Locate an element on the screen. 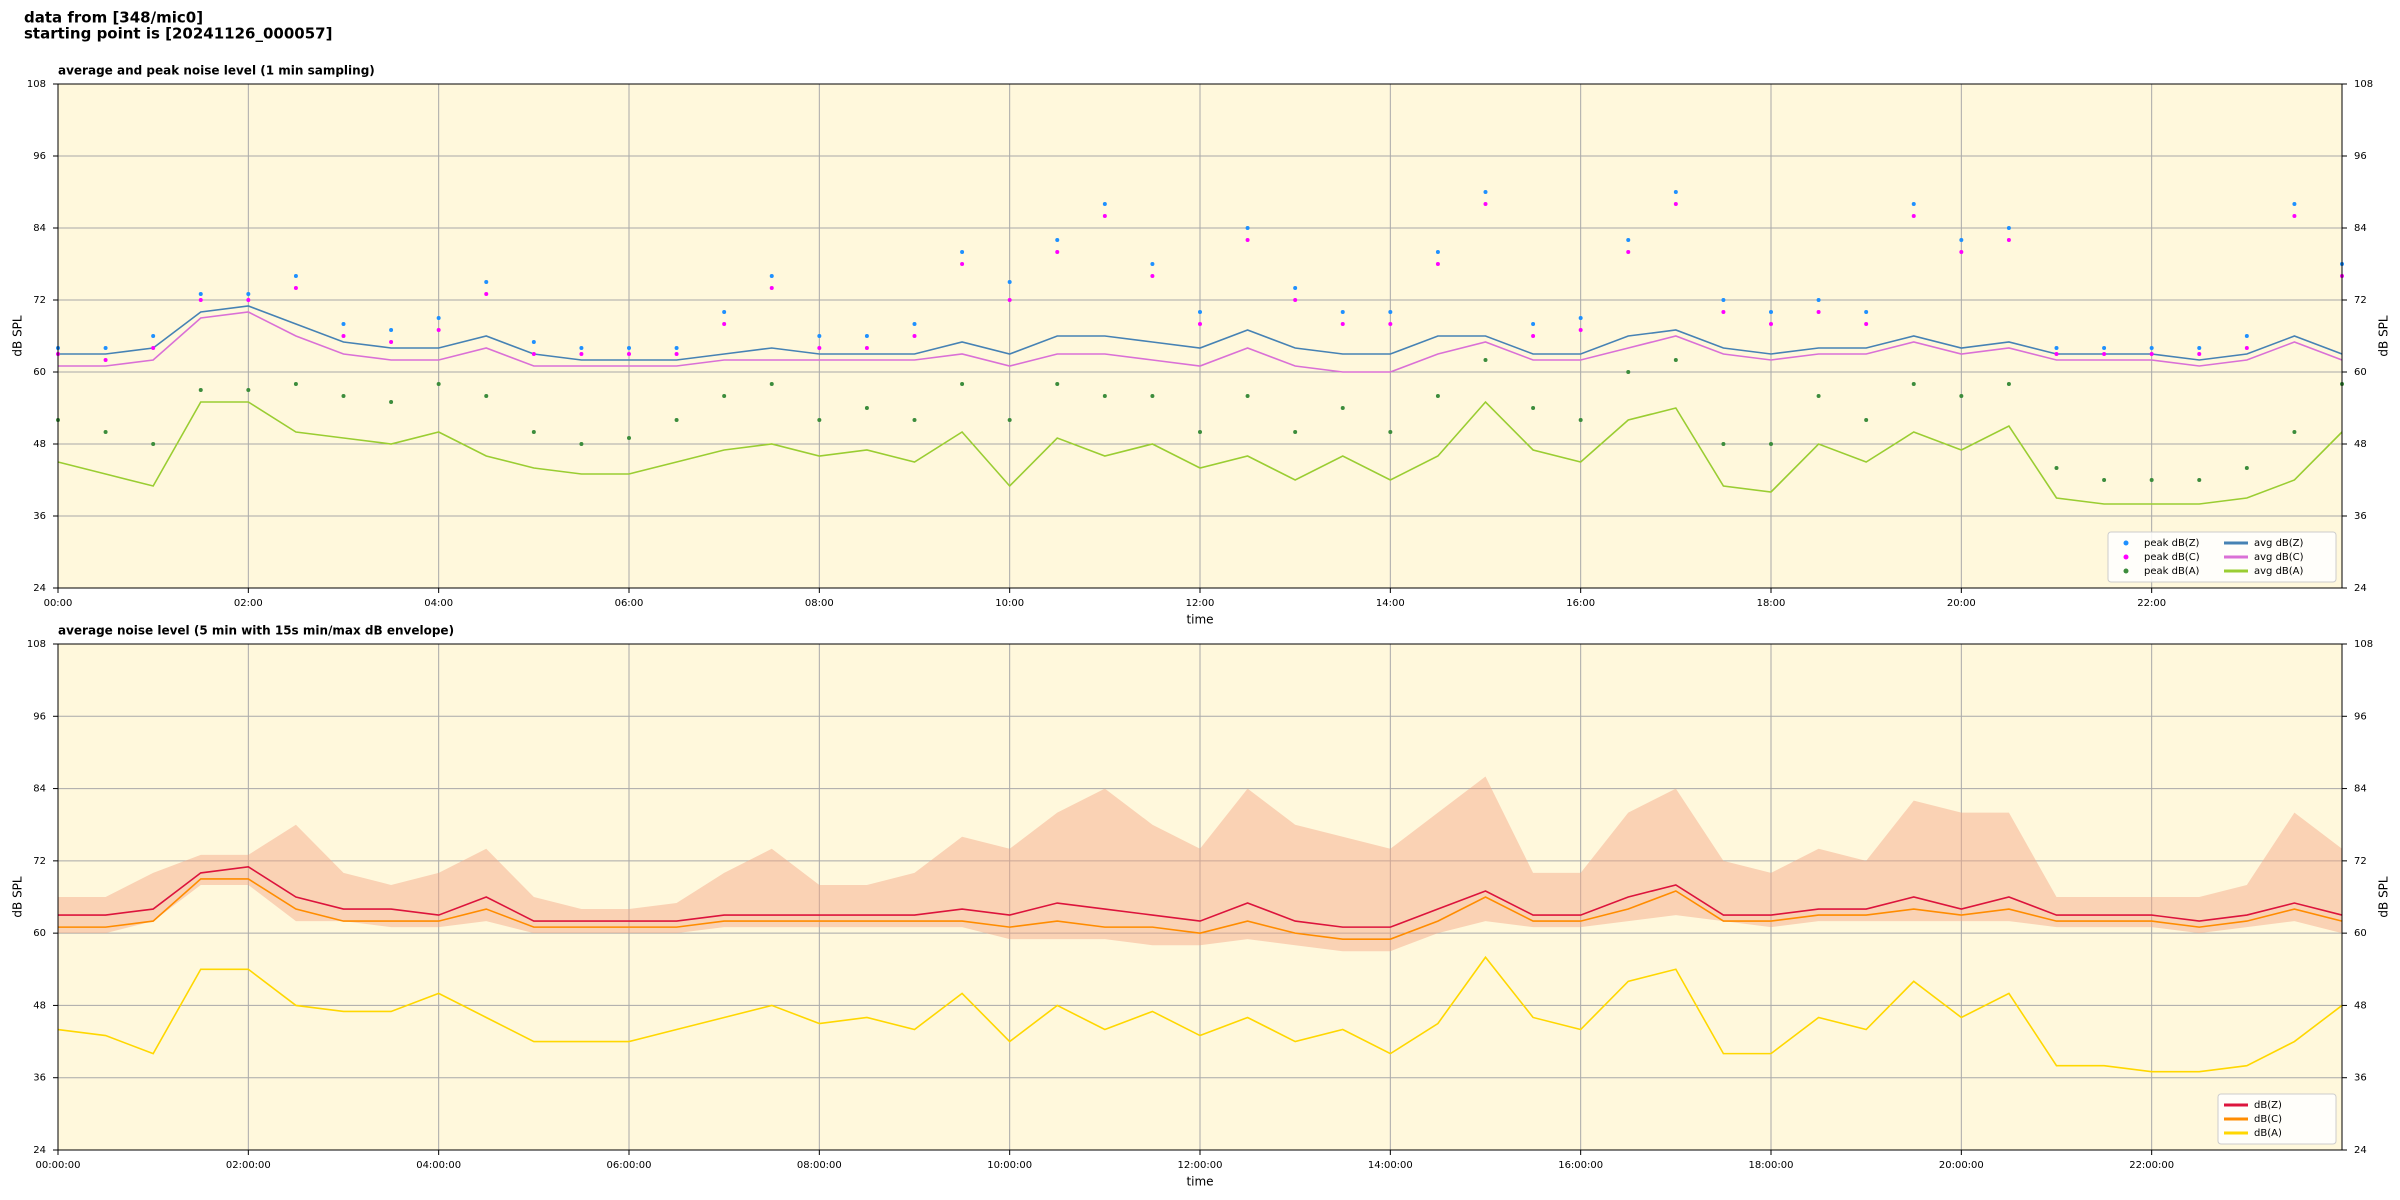  y-tick-label: 72 is located at coordinates (2360, 861).